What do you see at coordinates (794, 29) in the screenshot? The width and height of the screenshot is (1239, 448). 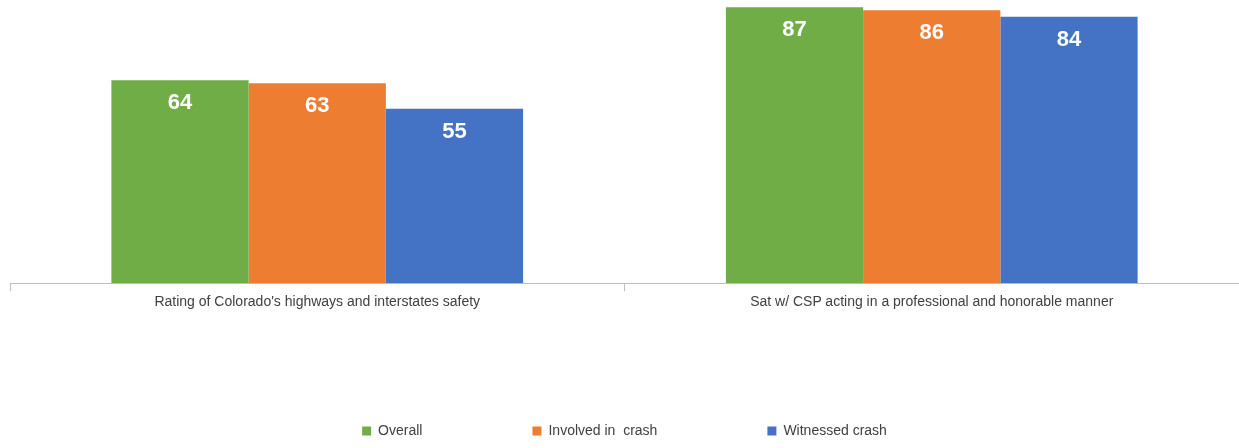 I see `data-label: 87` at bounding box center [794, 29].